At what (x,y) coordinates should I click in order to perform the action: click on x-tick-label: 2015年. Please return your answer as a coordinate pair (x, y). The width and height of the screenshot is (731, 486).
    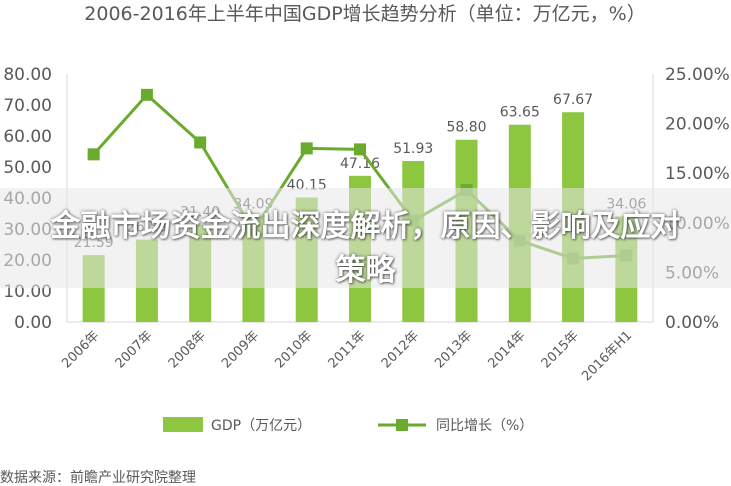
    Looking at the image, I should click on (560, 349).